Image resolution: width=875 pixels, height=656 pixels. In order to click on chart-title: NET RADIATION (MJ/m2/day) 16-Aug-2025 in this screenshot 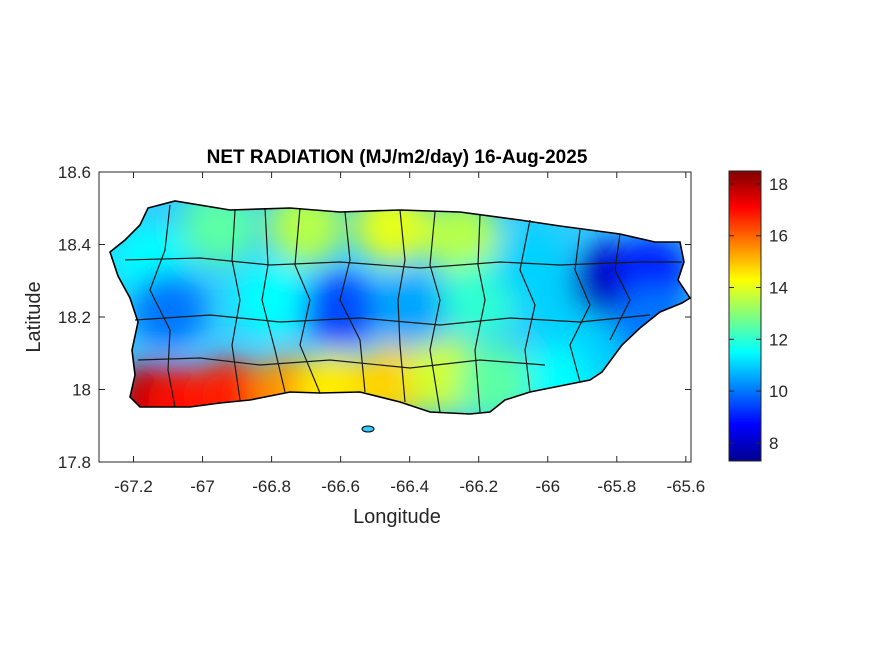, I will do `click(397, 157)`.